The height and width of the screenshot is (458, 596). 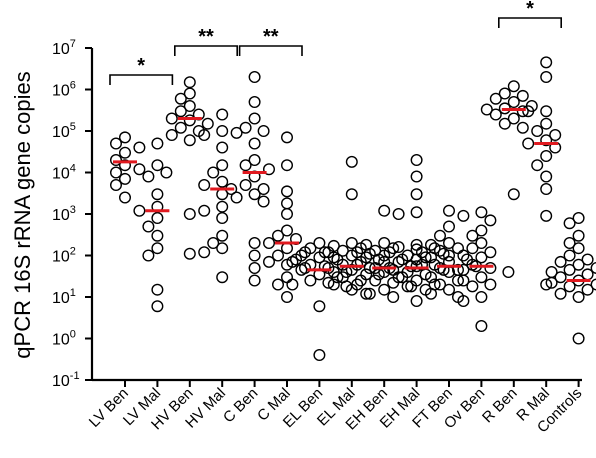 I want to click on significance-label: *, so click(x=530, y=10).